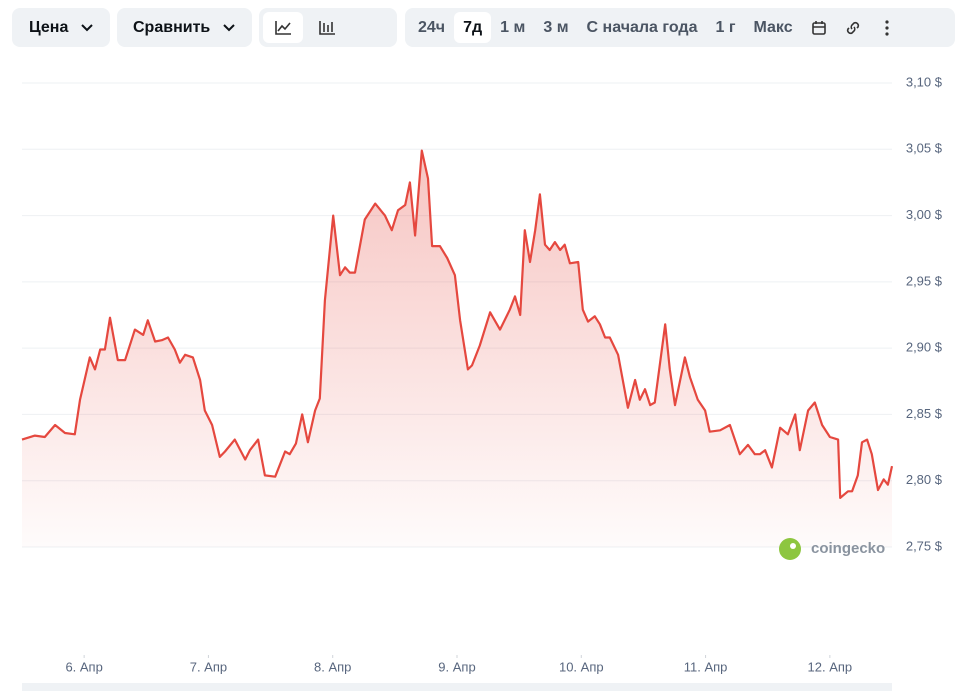 The image size is (960, 691). What do you see at coordinates (172, 27) in the screenshot?
I see `compare-label: Сравнить` at bounding box center [172, 27].